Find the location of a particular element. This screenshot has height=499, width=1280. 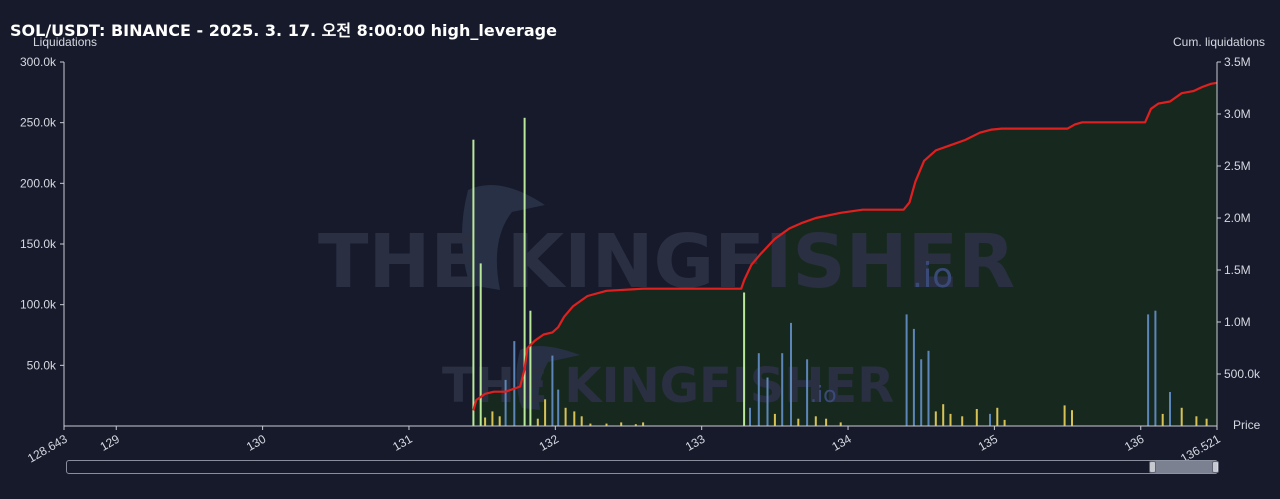

y-left-tick-label: 300.0k is located at coordinates (38, 62).